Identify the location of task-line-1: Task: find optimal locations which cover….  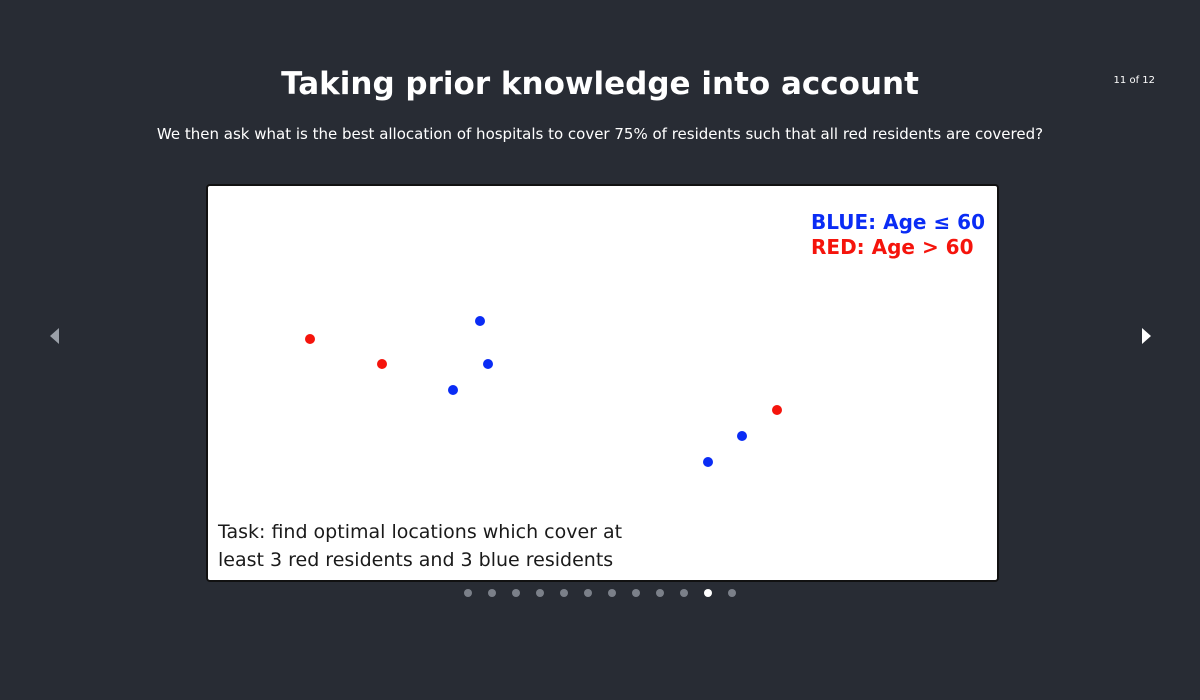
(420, 532).